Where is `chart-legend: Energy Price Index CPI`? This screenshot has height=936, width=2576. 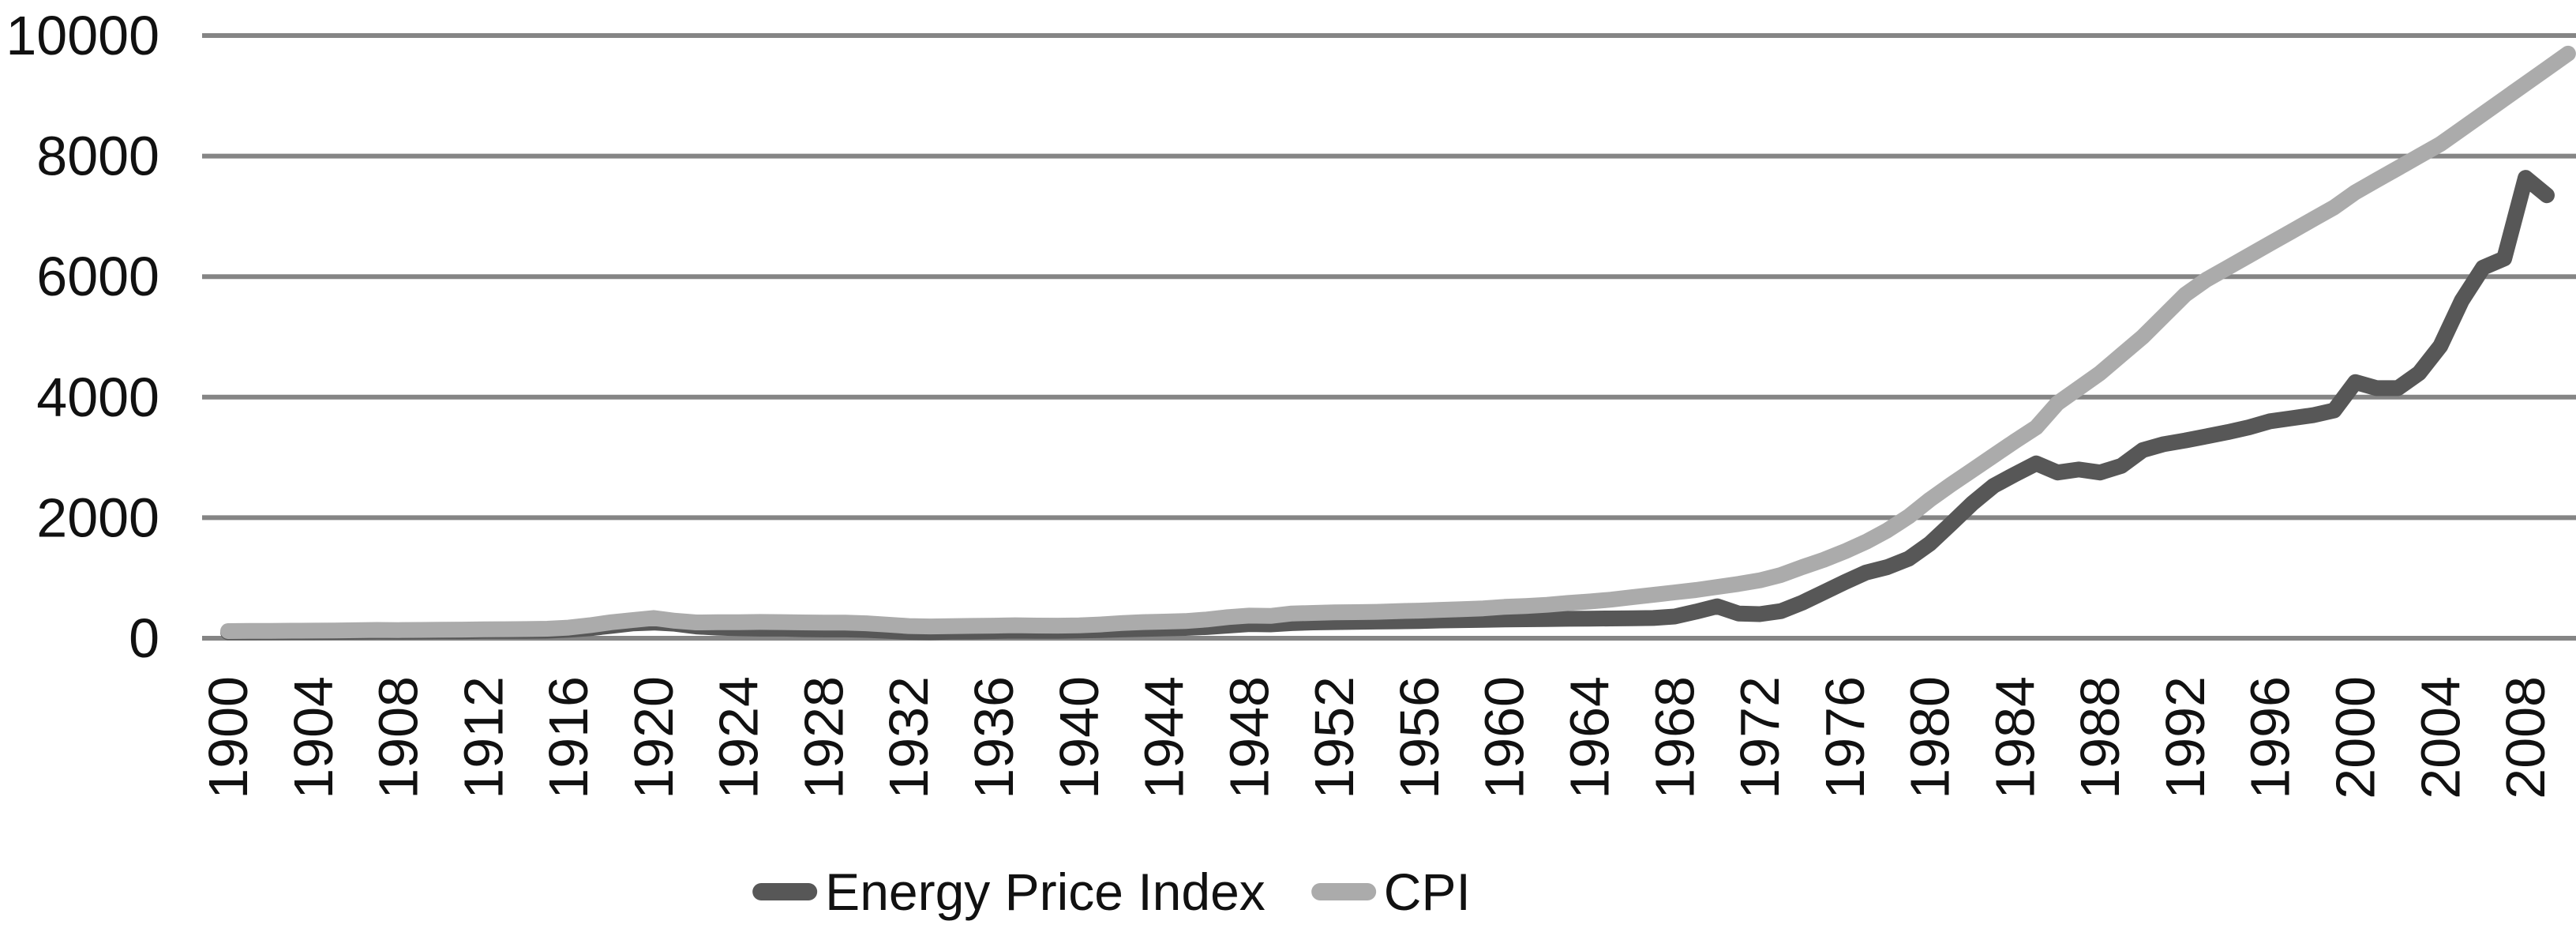 chart-legend: Energy Price Index CPI is located at coordinates (1111, 892).